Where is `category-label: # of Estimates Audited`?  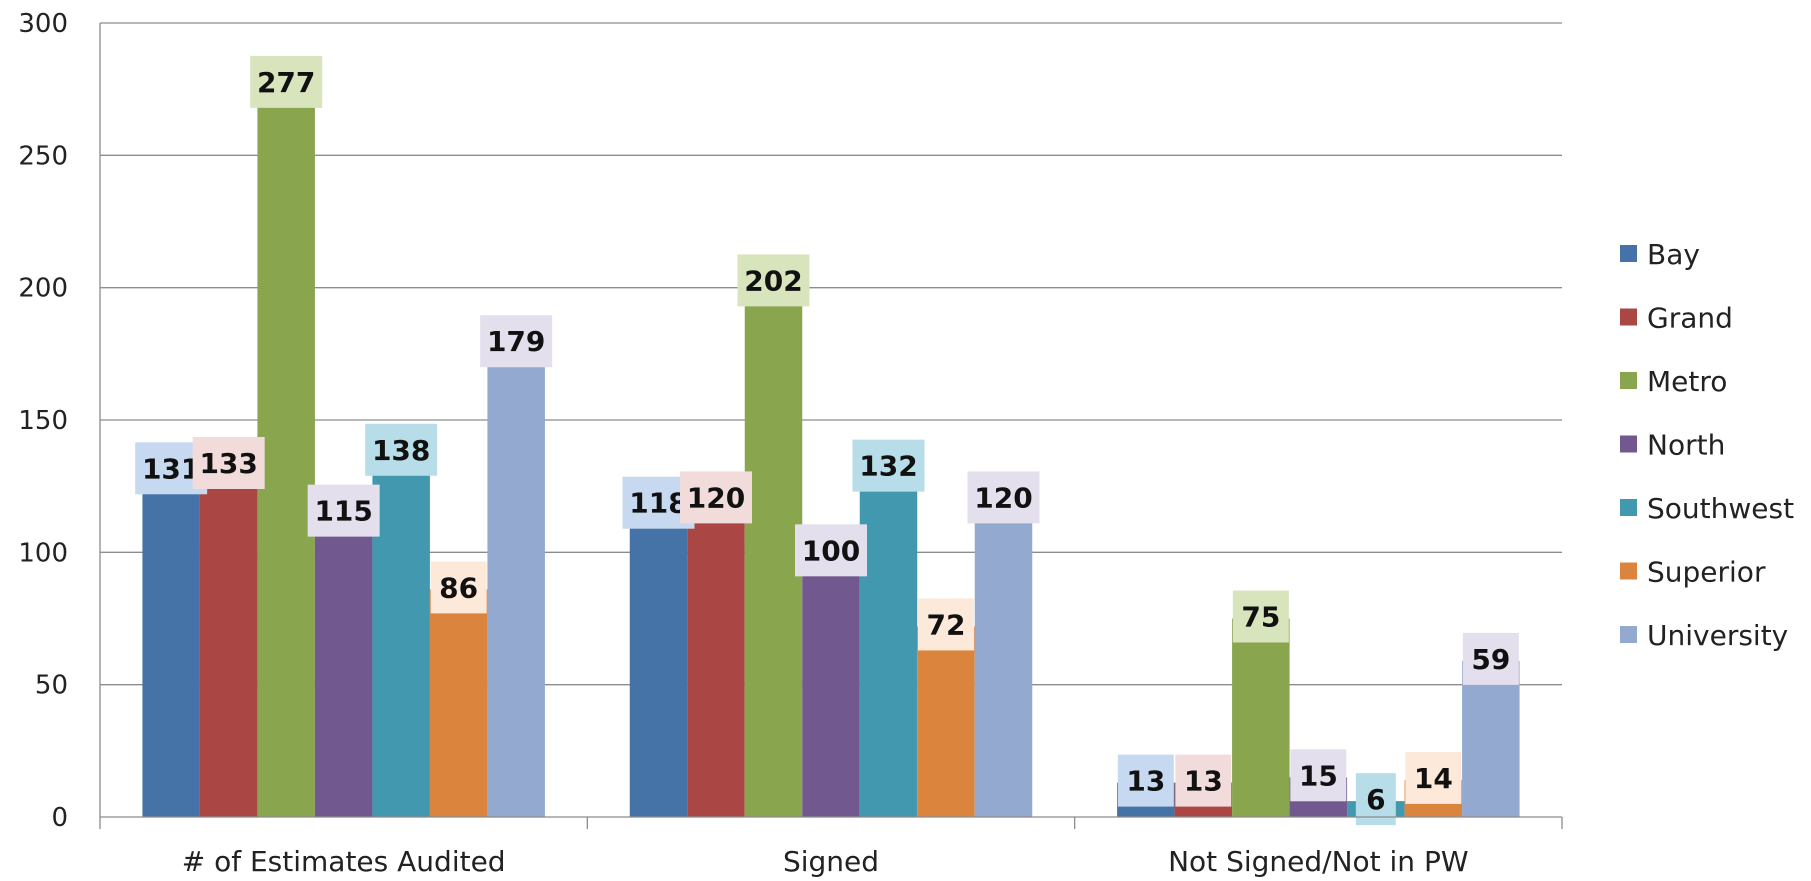
category-label: # of Estimates Audited is located at coordinates (344, 861).